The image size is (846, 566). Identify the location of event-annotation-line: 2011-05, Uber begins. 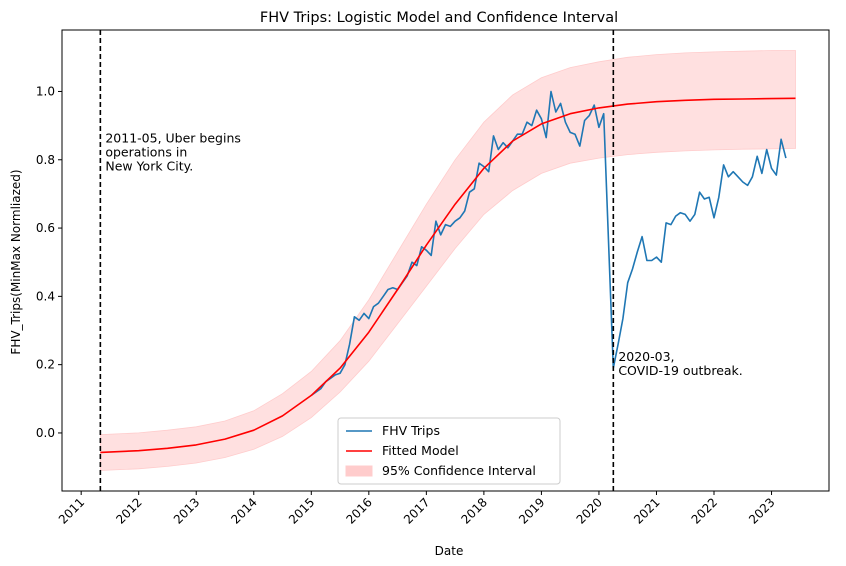
(173, 137).